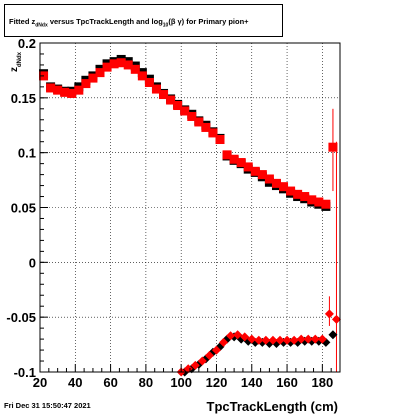 The height and width of the screenshot is (414, 400). What do you see at coordinates (181, 382) in the screenshot?
I see `x-tick-label: 100` at bounding box center [181, 382].